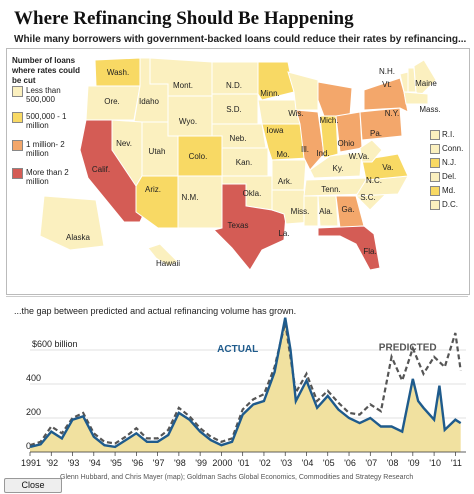  I want to click on state-label-neb: Neb., so click(238, 138).